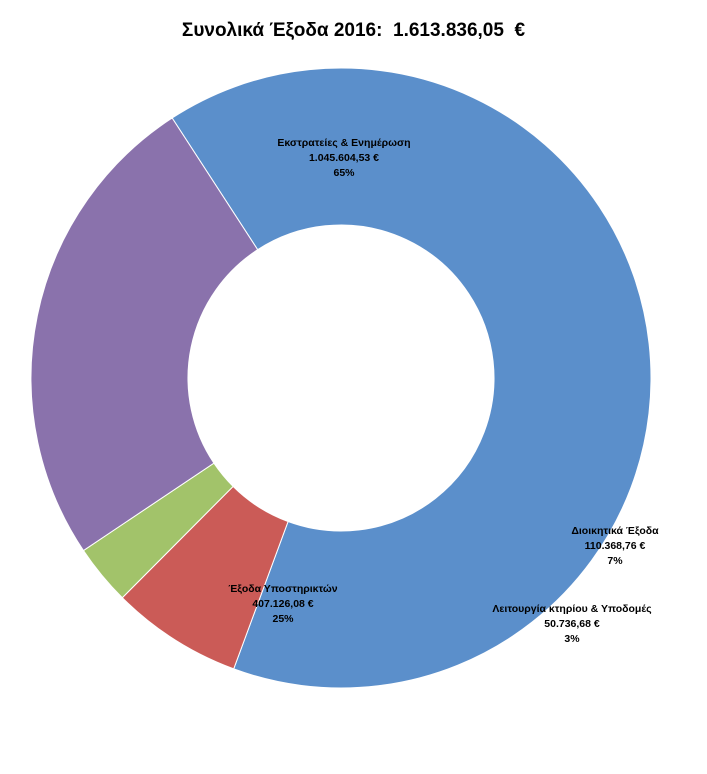 This screenshot has height=774, width=707. What do you see at coordinates (615, 561) in the screenshot?
I see `slice-2-percent-label: 7%` at bounding box center [615, 561].